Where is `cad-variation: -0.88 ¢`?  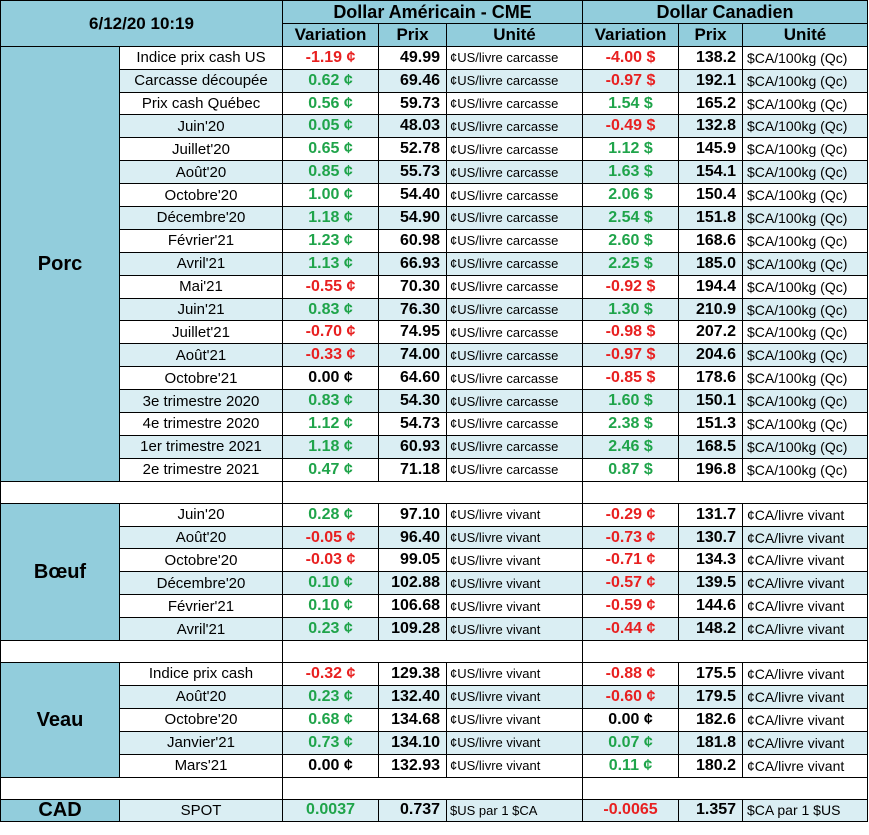 cad-variation: -0.88 ¢ is located at coordinates (631, 674).